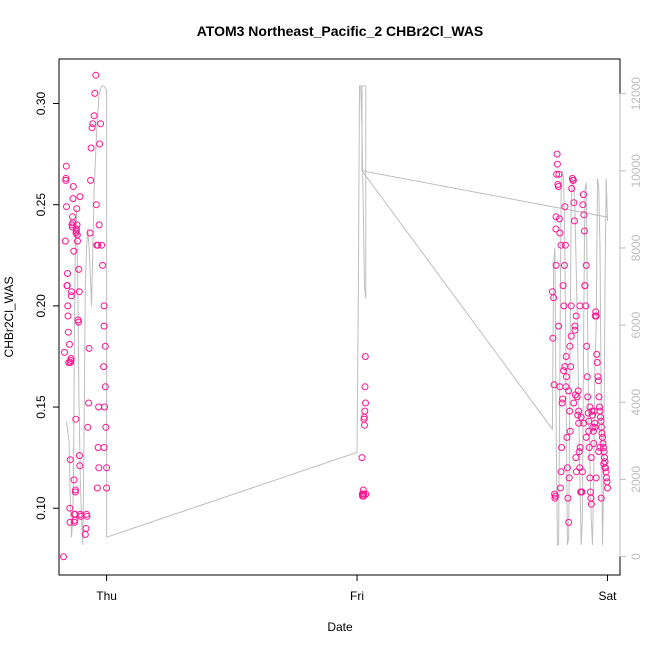 The width and height of the screenshot is (650, 650). Describe the element at coordinates (636, 556) in the screenshot. I see `y-right-tick-label-0: 0` at that location.